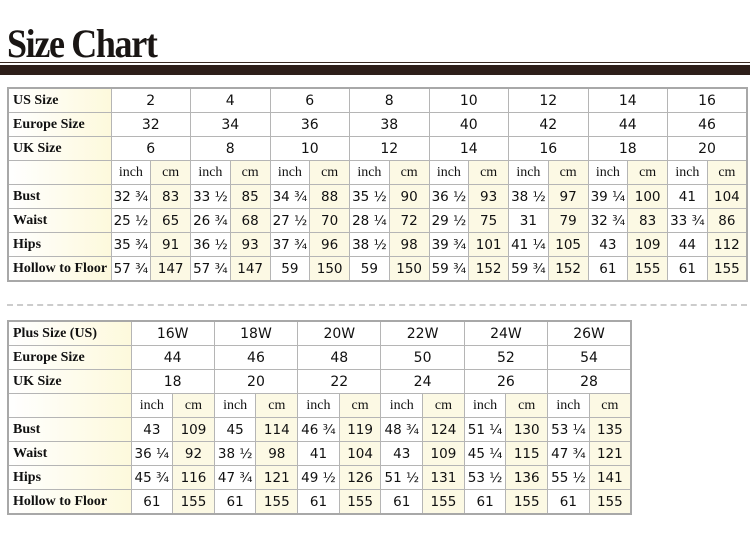  I want to click on empty-label-cell, so click(59, 172).